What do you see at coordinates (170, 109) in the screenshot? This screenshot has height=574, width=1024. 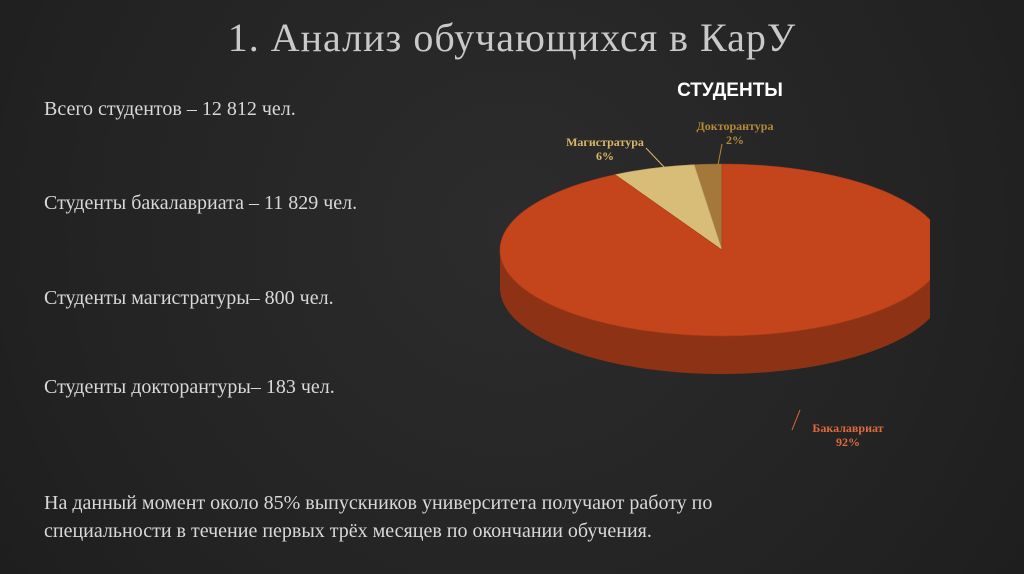 I see `stat-total: Всего студентов – 12 812 чел.` at bounding box center [170, 109].